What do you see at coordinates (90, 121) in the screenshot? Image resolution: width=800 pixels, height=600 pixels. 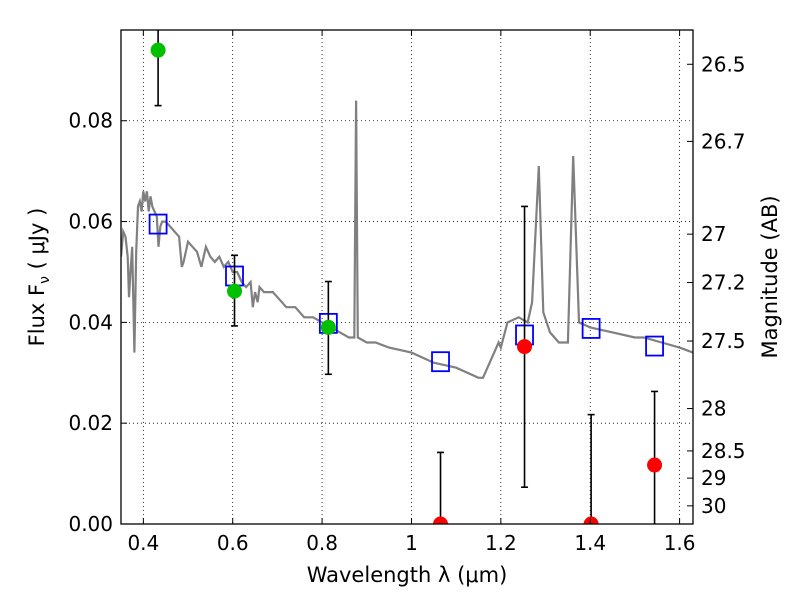 I see `y-tick-label: 0.08` at bounding box center [90, 121].